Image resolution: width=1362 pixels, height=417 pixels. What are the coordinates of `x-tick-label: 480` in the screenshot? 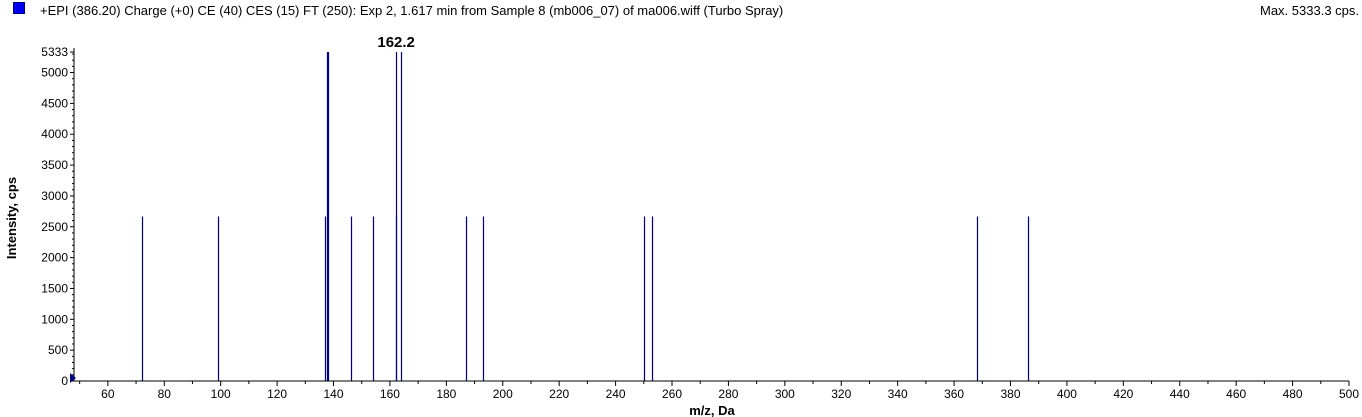 It's located at (1293, 394).